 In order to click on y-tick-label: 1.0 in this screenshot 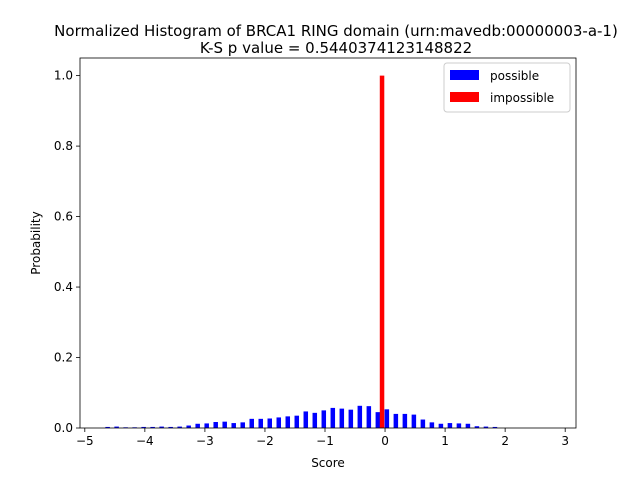, I will do `click(63, 76)`.